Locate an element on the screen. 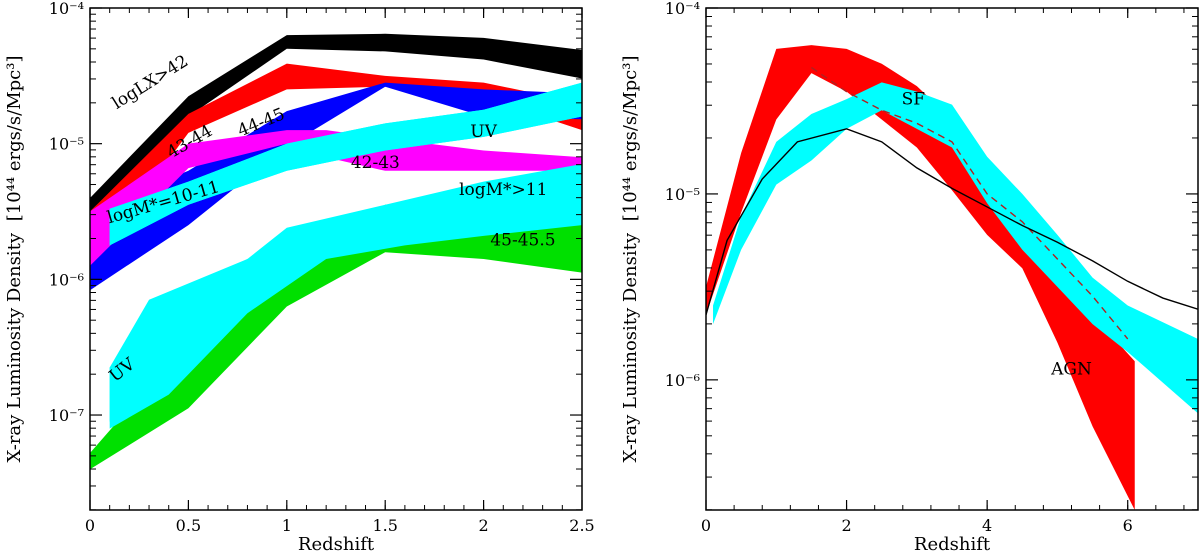 The width and height of the screenshot is (1200, 555). left-ytick-label: 10⁻⁷ is located at coordinates (66, 415).